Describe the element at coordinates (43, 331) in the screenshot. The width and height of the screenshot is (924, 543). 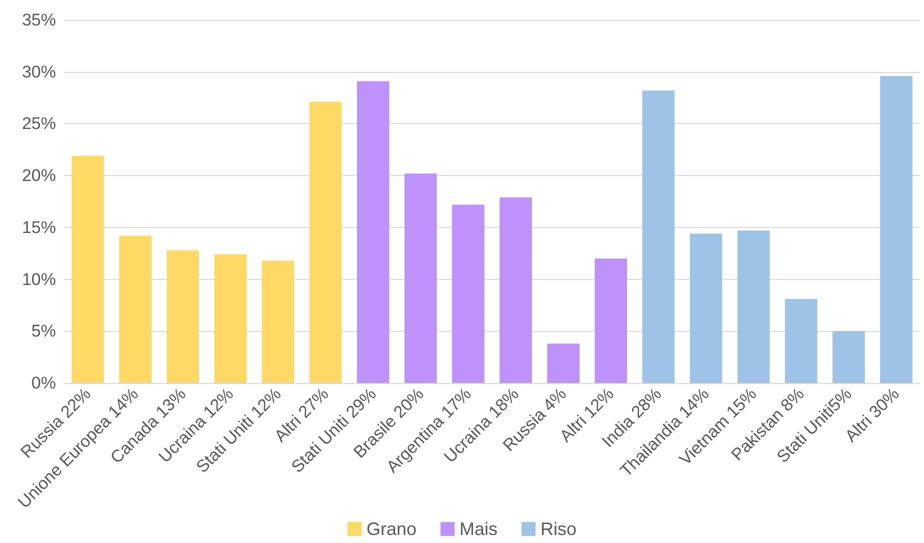
I see `y-tick-label: 5%` at that location.